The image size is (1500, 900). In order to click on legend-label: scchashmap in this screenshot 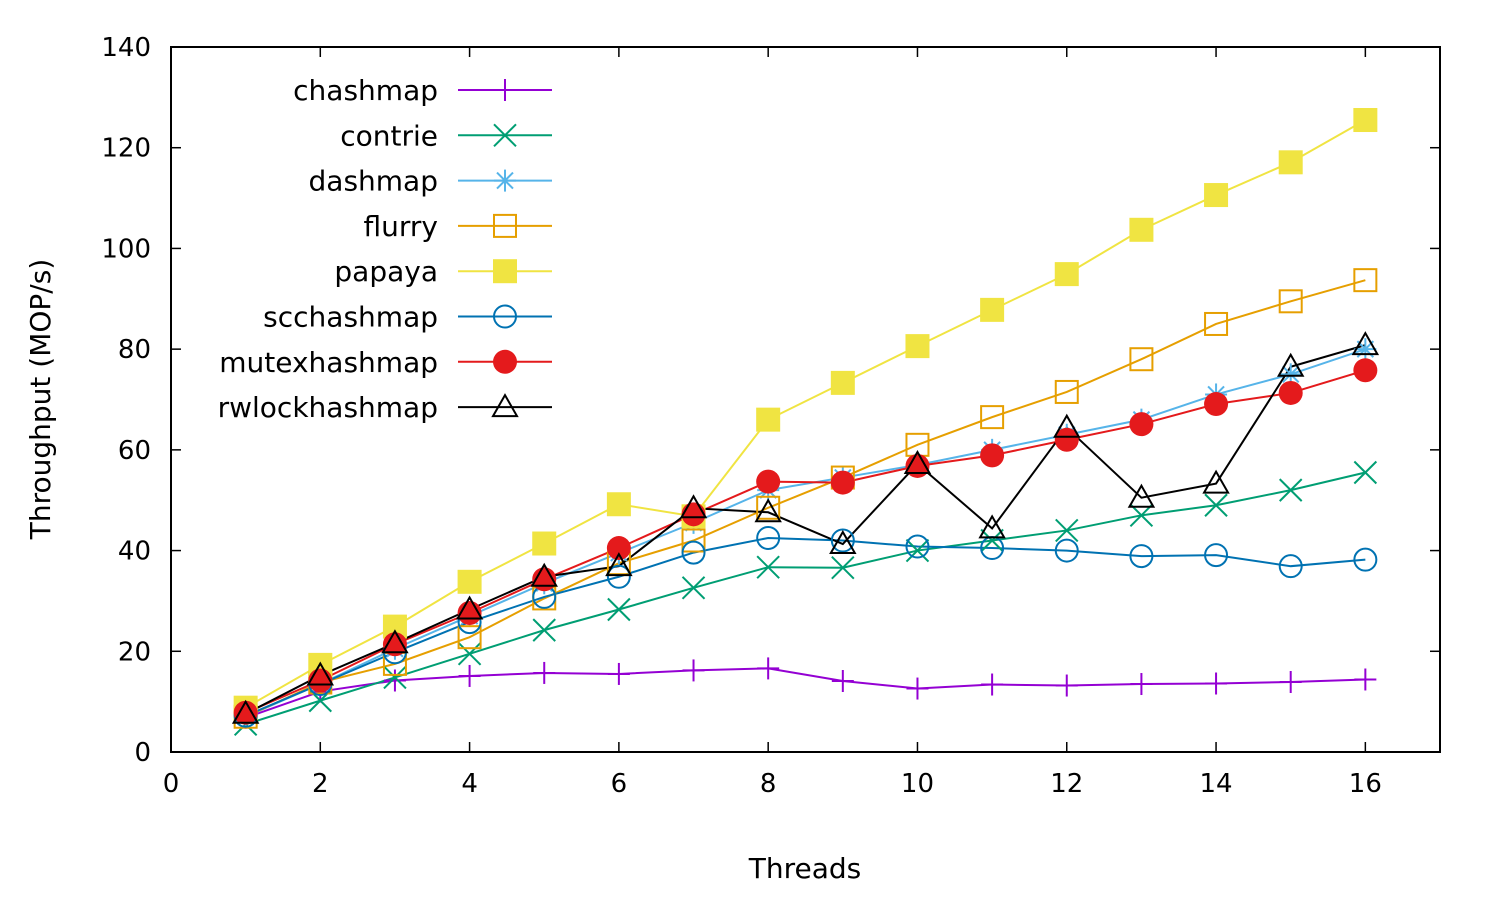, I will do `click(350, 317)`.